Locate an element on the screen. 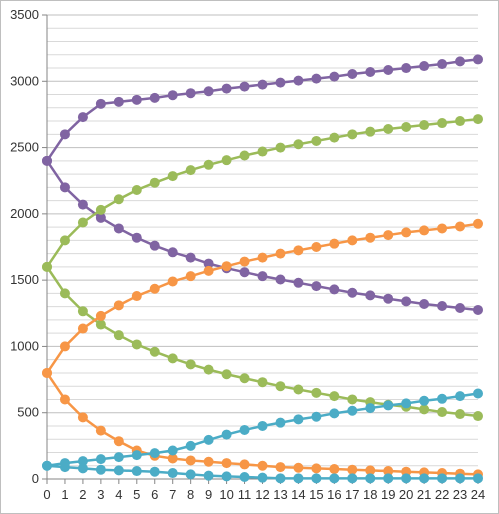 The image size is (499, 514). x-tick-label: 0 is located at coordinates (46, 494).